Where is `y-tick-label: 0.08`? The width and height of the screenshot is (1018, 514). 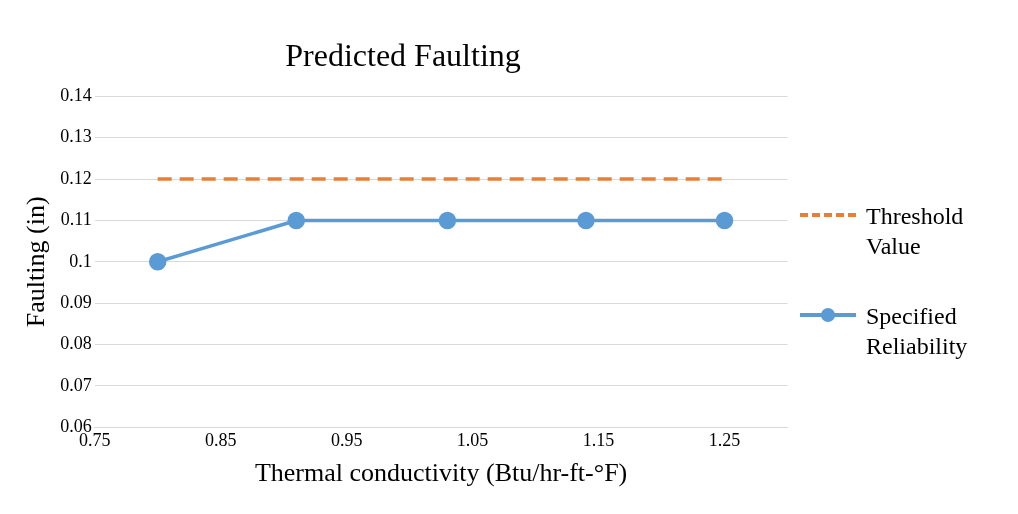 y-tick-label: 0.08 is located at coordinates (76, 343).